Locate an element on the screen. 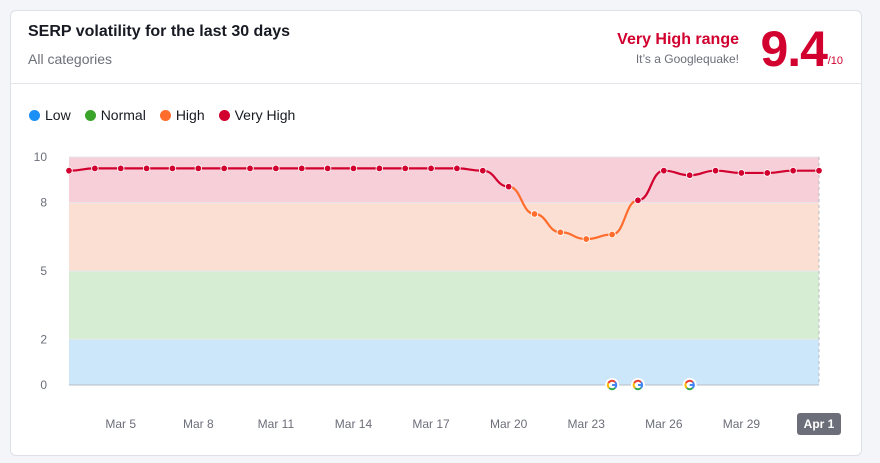  legend-label-very-high: Very High is located at coordinates (265, 115).